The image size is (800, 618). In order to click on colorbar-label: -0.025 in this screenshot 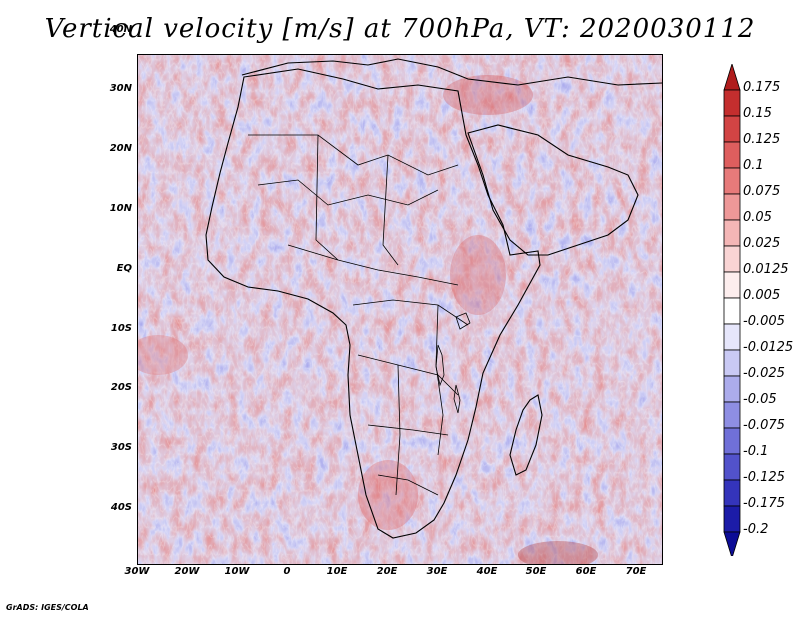, I will do `click(764, 373)`.